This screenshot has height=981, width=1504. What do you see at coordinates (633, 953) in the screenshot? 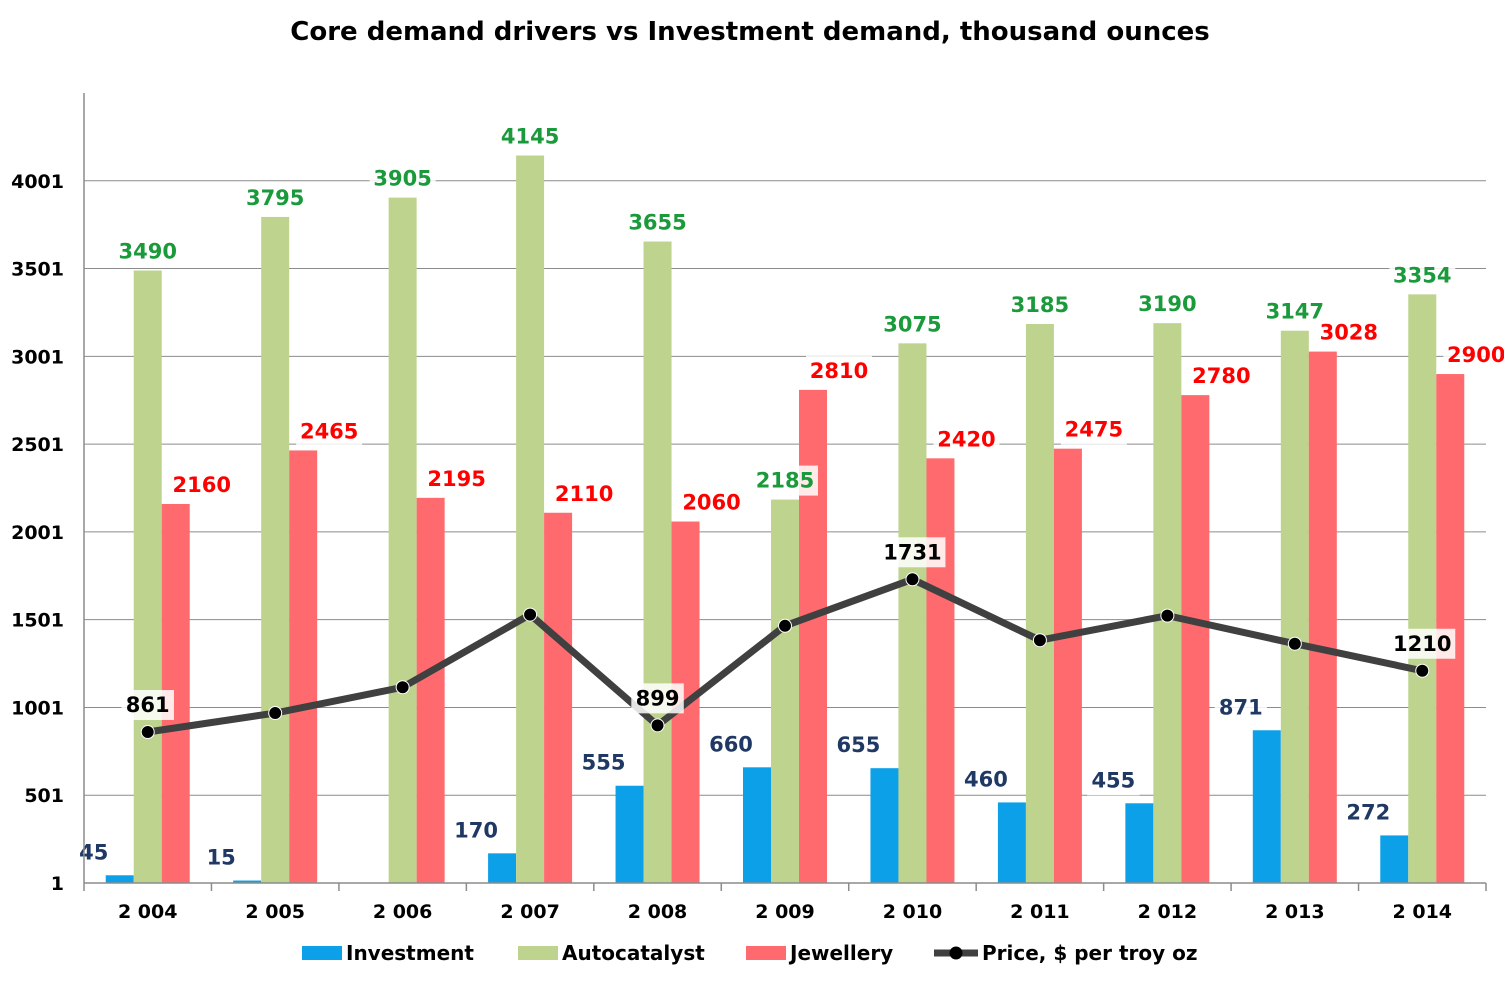
I see `legend-label: Autocatalyst` at bounding box center [633, 953].